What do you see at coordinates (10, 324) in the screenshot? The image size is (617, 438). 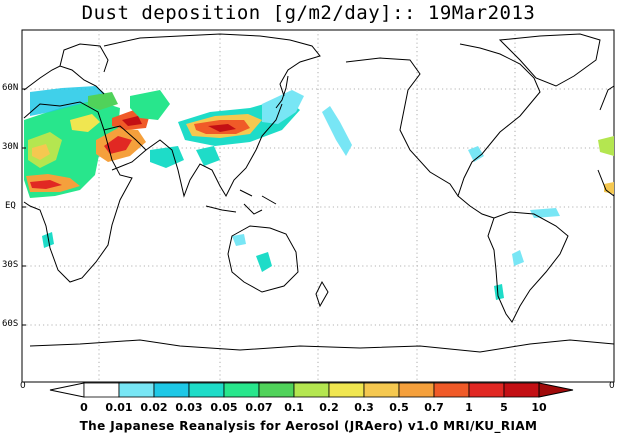 I see `lat-label-60s: 60S` at bounding box center [10, 324].